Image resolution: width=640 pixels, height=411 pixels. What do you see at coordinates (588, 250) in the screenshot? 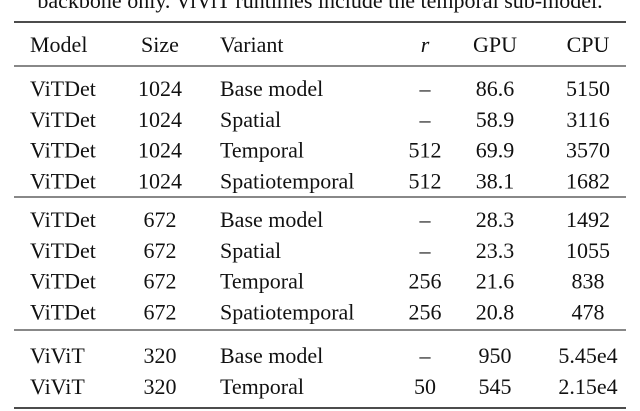
I see `cell-cpu: 1055` at bounding box center [588, 250].